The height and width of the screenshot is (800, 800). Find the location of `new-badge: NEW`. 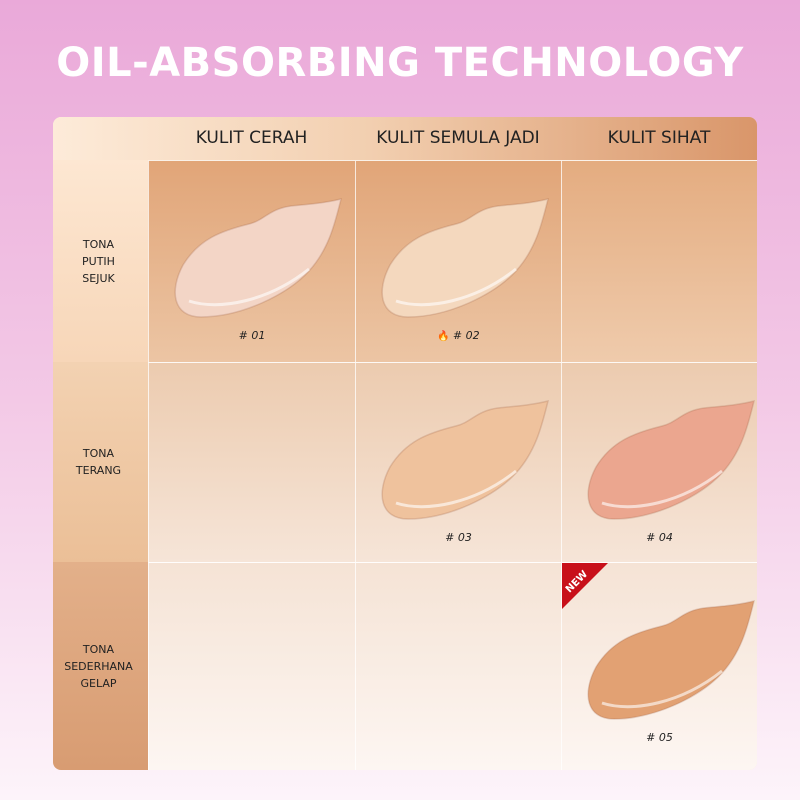

new-badge: NEW is located at coordinates (585, 586).